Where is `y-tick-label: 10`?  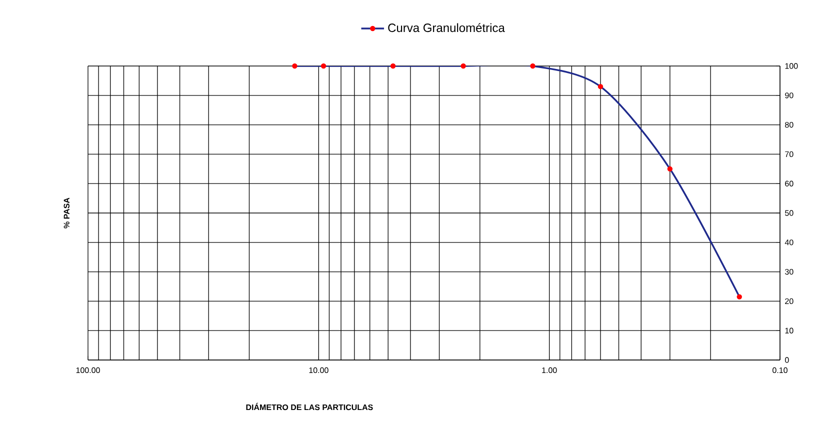 y-tick-label: 10 is located at coordinates (789, 331).